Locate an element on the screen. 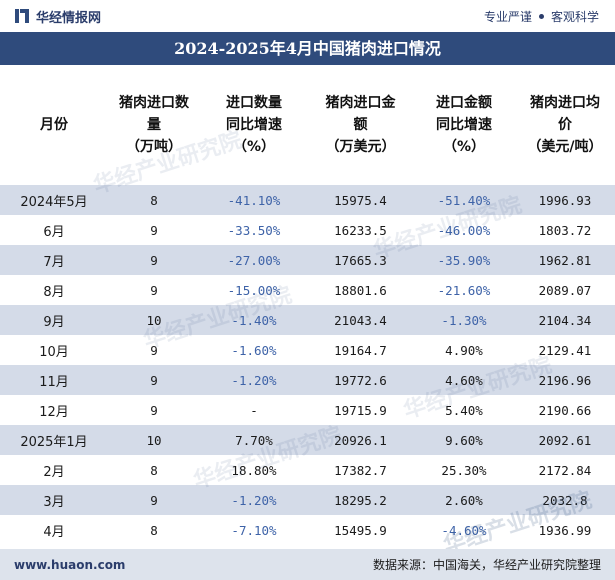 Image resolution: width=615 pixels, height=580 pixels. table-cell: 18295.2 is located at coordinates (360, 500).